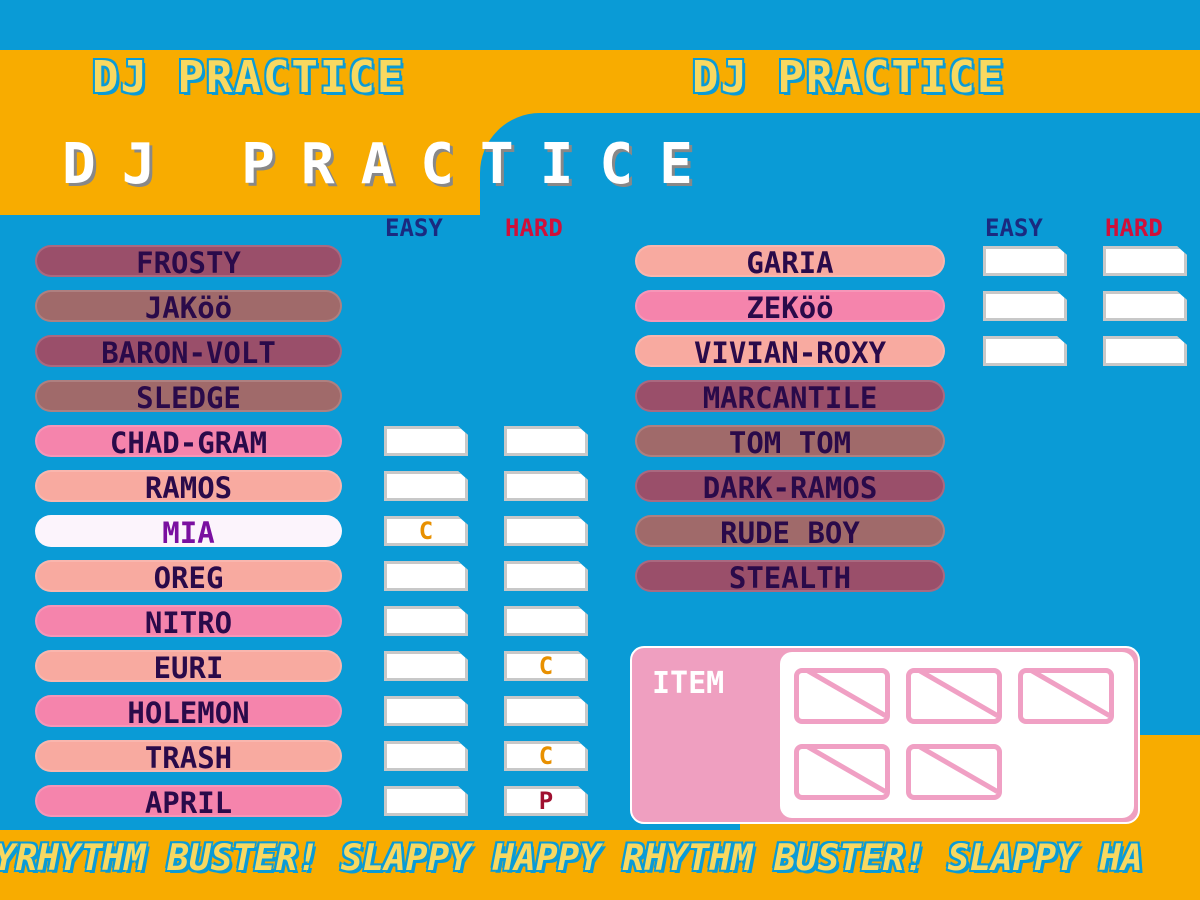 This screenshot has width=1200, height=900. What do you see at coordinates (188, 352) in the screenshot?
I see `character-baron-volt: BARON-VOLT` at bounding box center [188, 352].